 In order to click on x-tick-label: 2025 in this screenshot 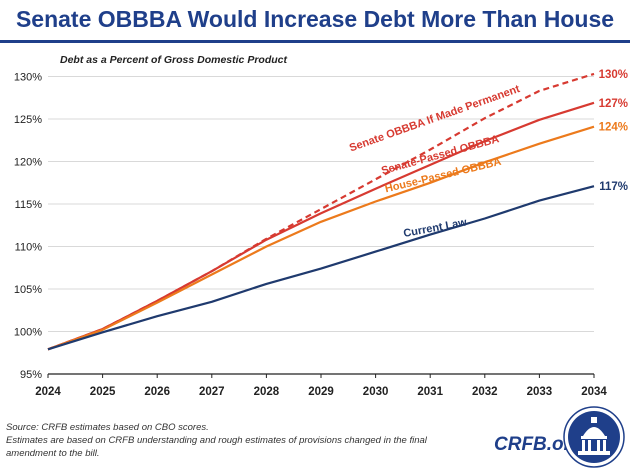, I will do `click(103, 392)`.